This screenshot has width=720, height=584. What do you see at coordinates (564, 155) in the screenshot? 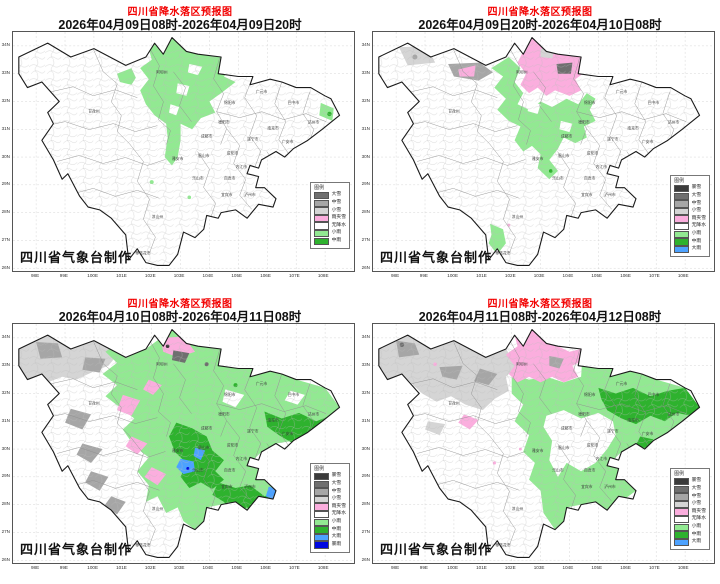
I see `city-label: 眉山市` at bounding box center [564, 155].